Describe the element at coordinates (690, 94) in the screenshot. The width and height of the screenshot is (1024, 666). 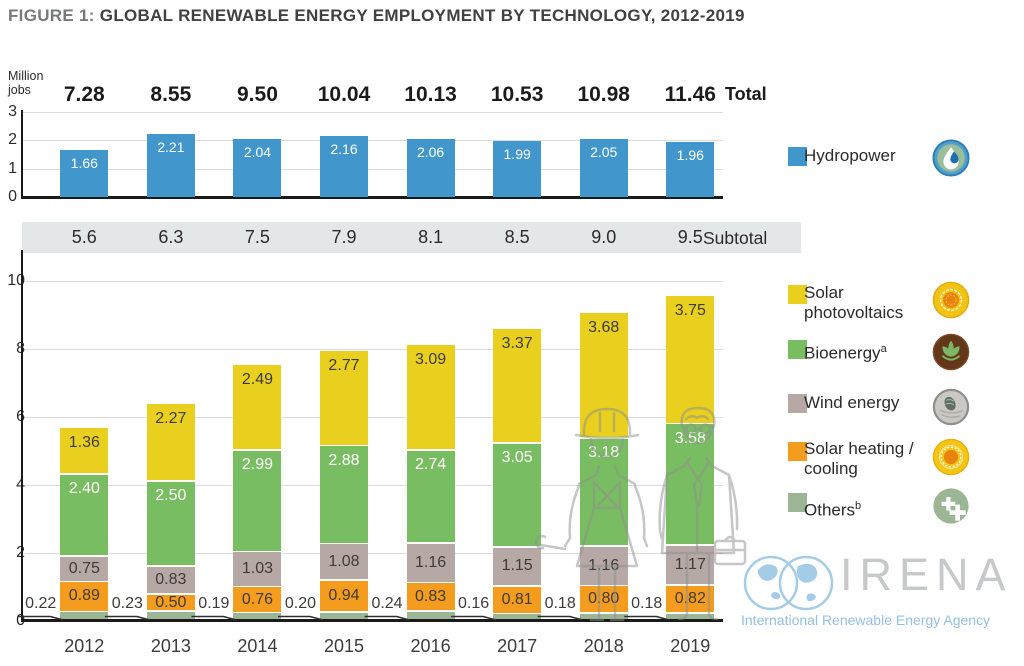
I see `total-value: 11.46` at that location.